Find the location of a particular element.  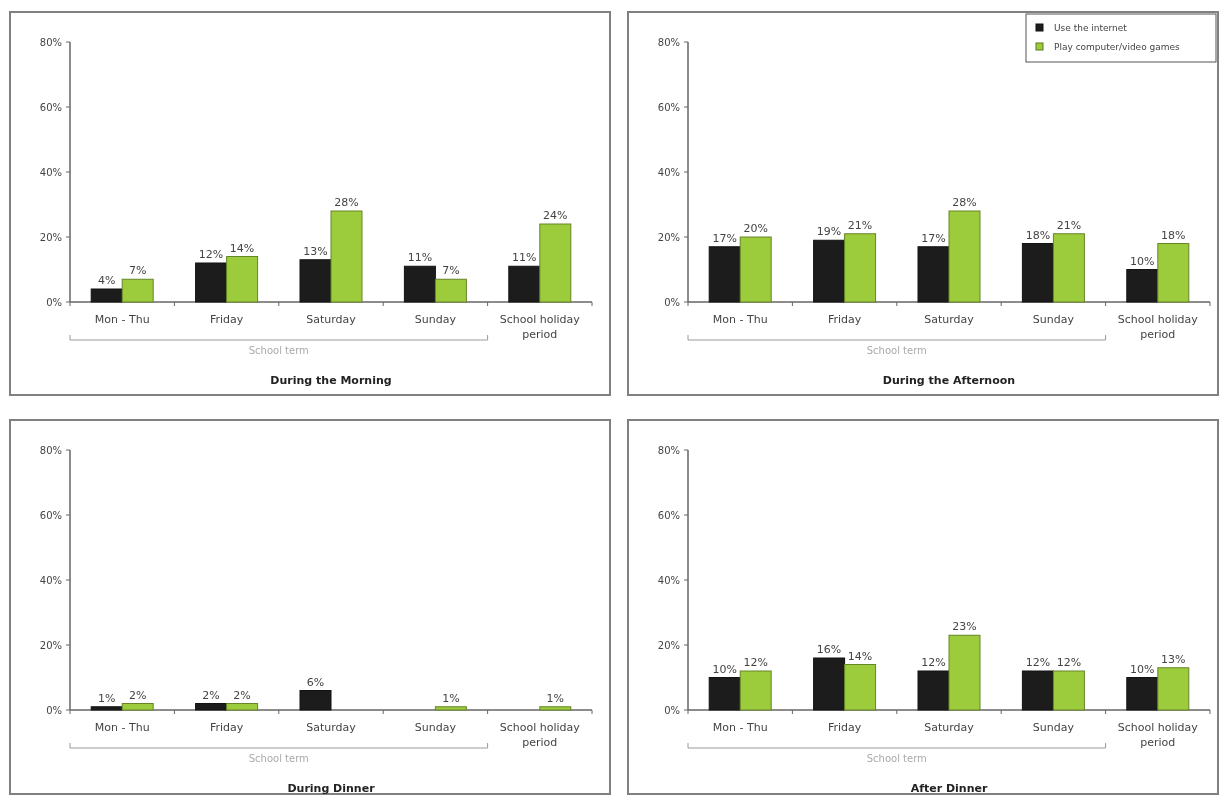

text: During Dinner is located at coordinates (331, 788).